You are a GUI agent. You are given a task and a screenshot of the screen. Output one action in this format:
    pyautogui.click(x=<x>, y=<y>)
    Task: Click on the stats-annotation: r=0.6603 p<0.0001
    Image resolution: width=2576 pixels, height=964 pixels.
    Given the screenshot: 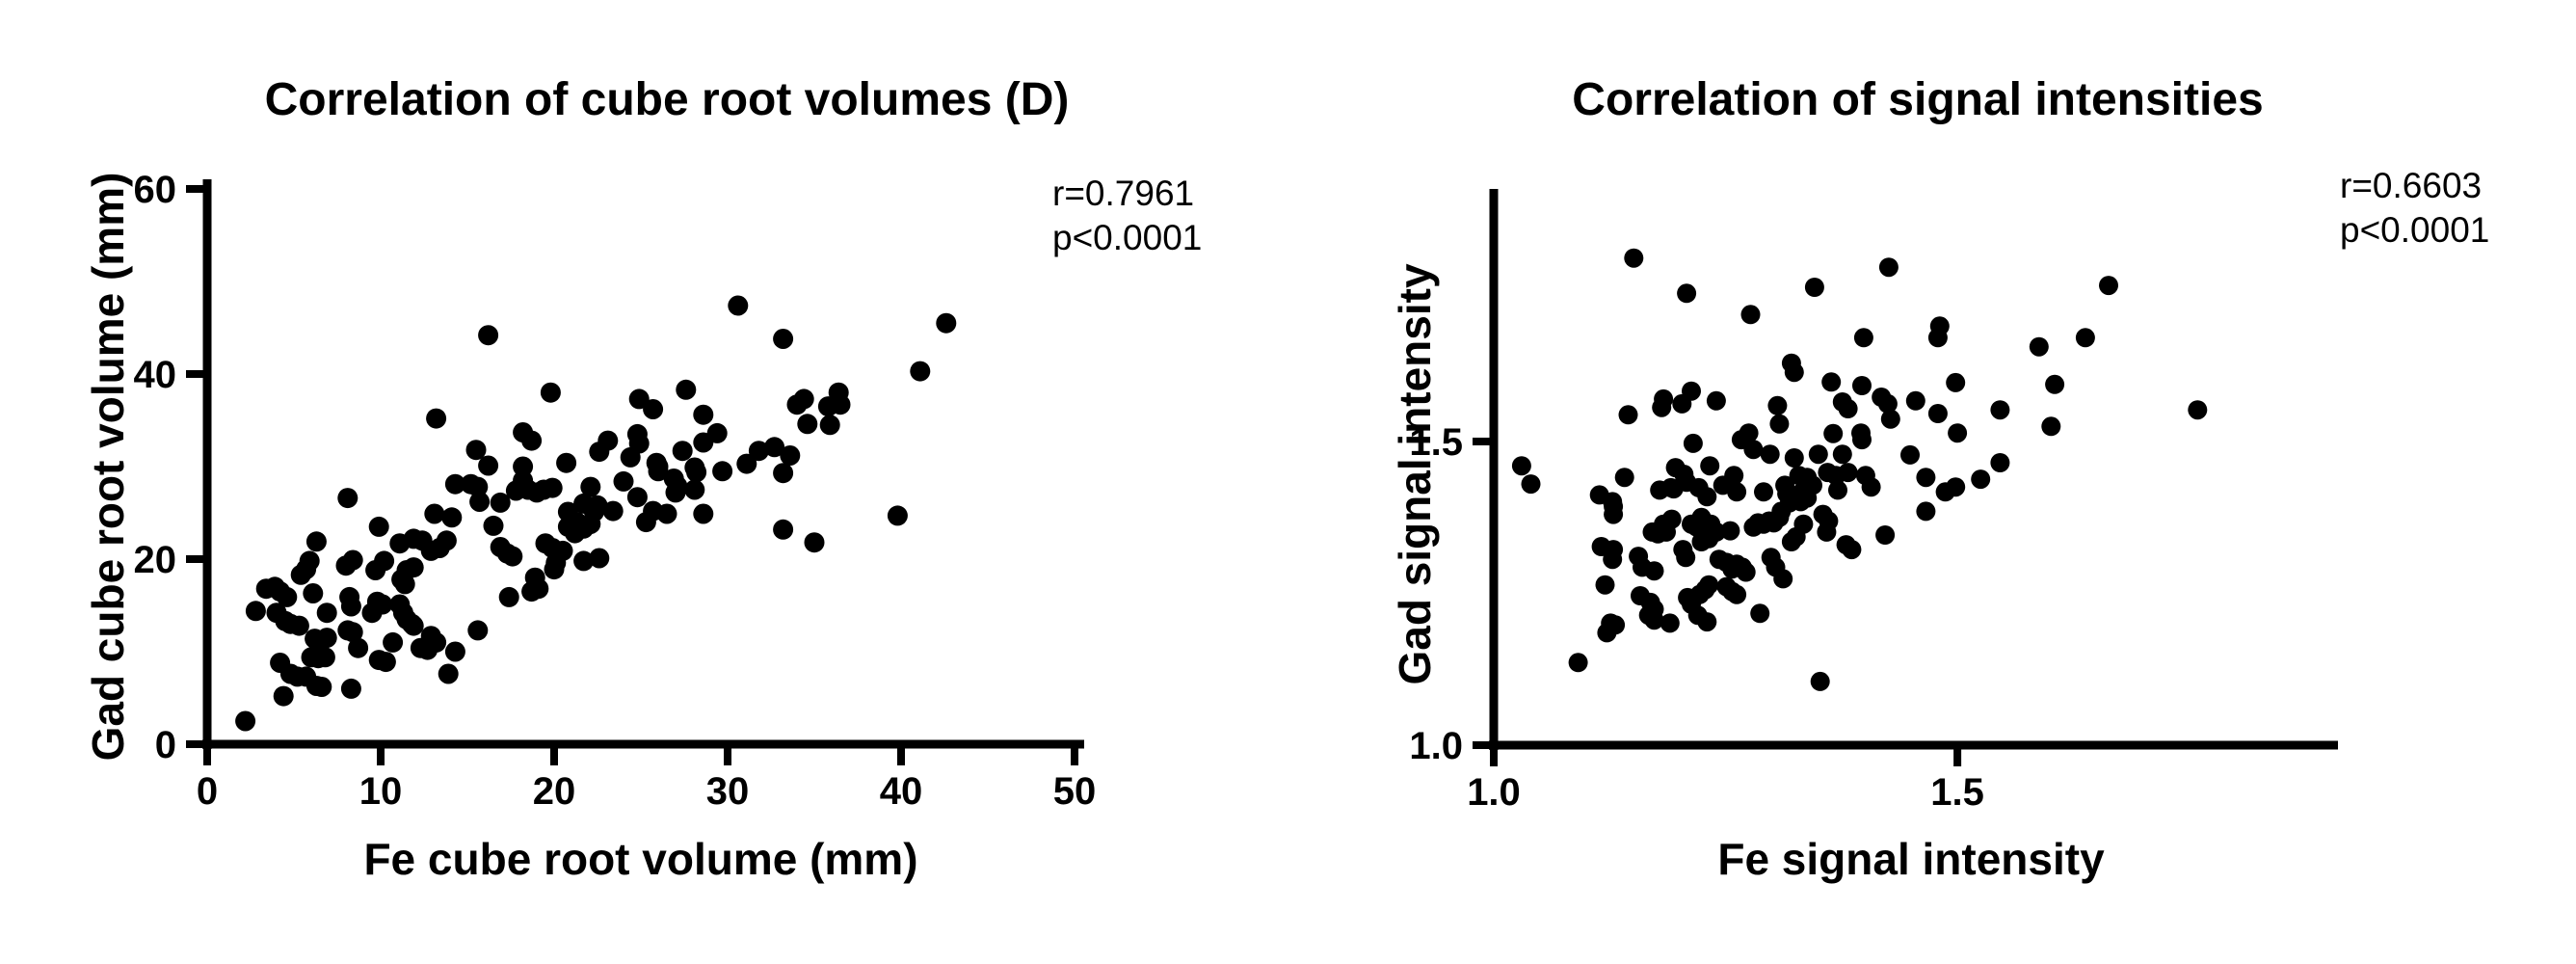 What is the action you would take?
    pyautogui.click(x=2414, y=208)
    